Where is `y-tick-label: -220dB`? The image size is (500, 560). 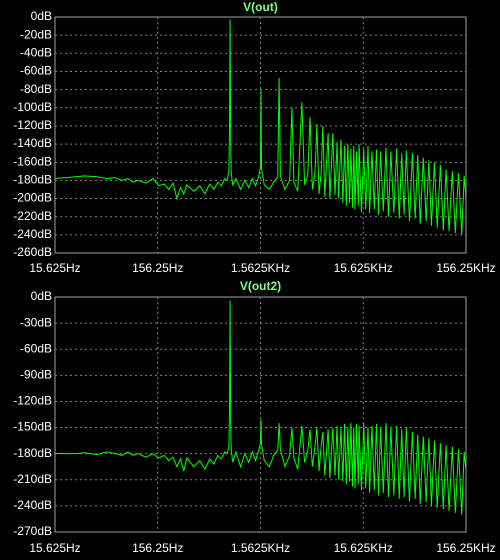
y-tick-label: -220dB is located at coordinates (32, 216).